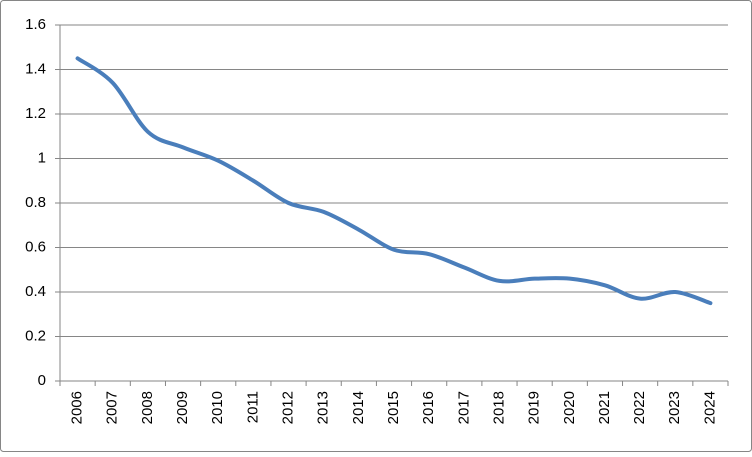 This screenshot has width=752, height=457. What do you see at coordinates (217, 407) in the screenshot?
I see `x-tick-label: 2010` at bounding box center [217, 407].